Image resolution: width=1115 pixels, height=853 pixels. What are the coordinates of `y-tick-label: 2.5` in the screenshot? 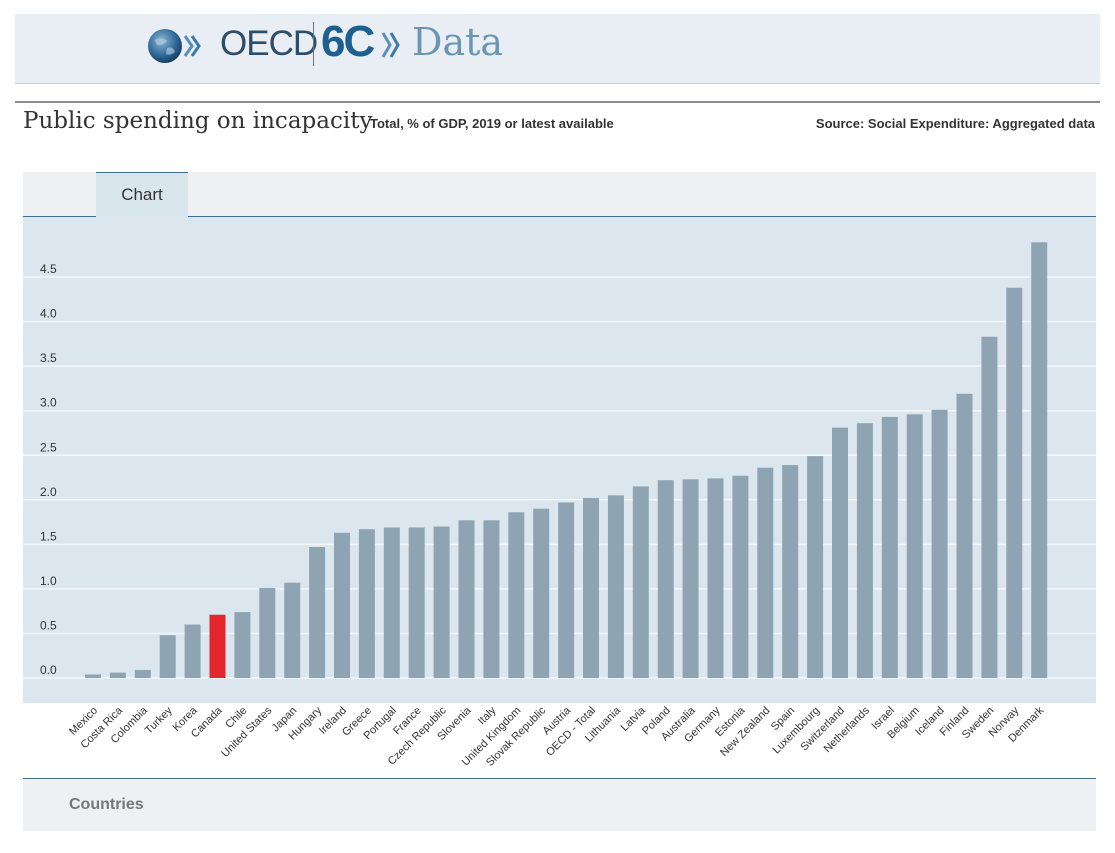 It's located at (48, 447).